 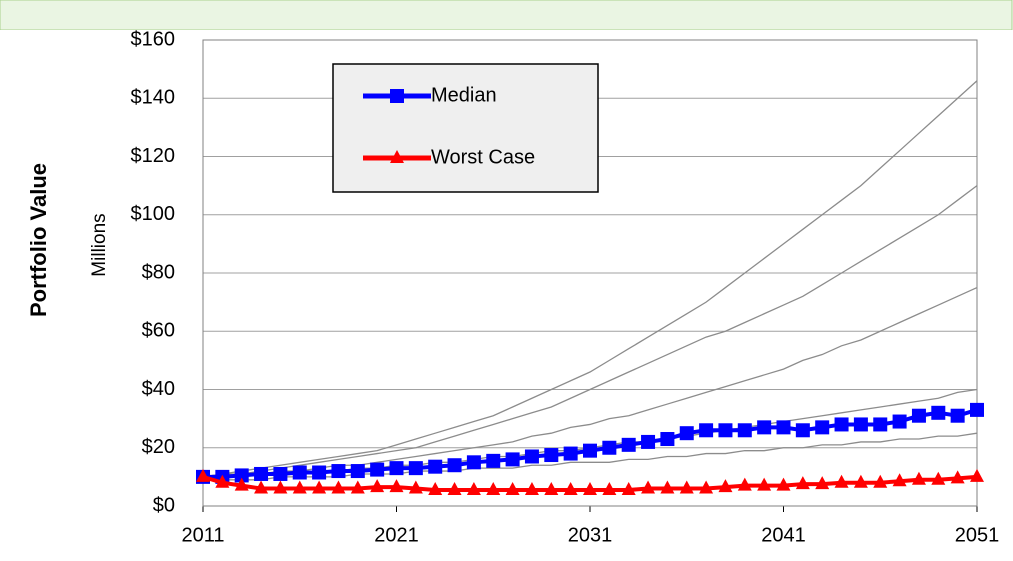 I want to click on legend-label: Median, so click(x=464, y=95).